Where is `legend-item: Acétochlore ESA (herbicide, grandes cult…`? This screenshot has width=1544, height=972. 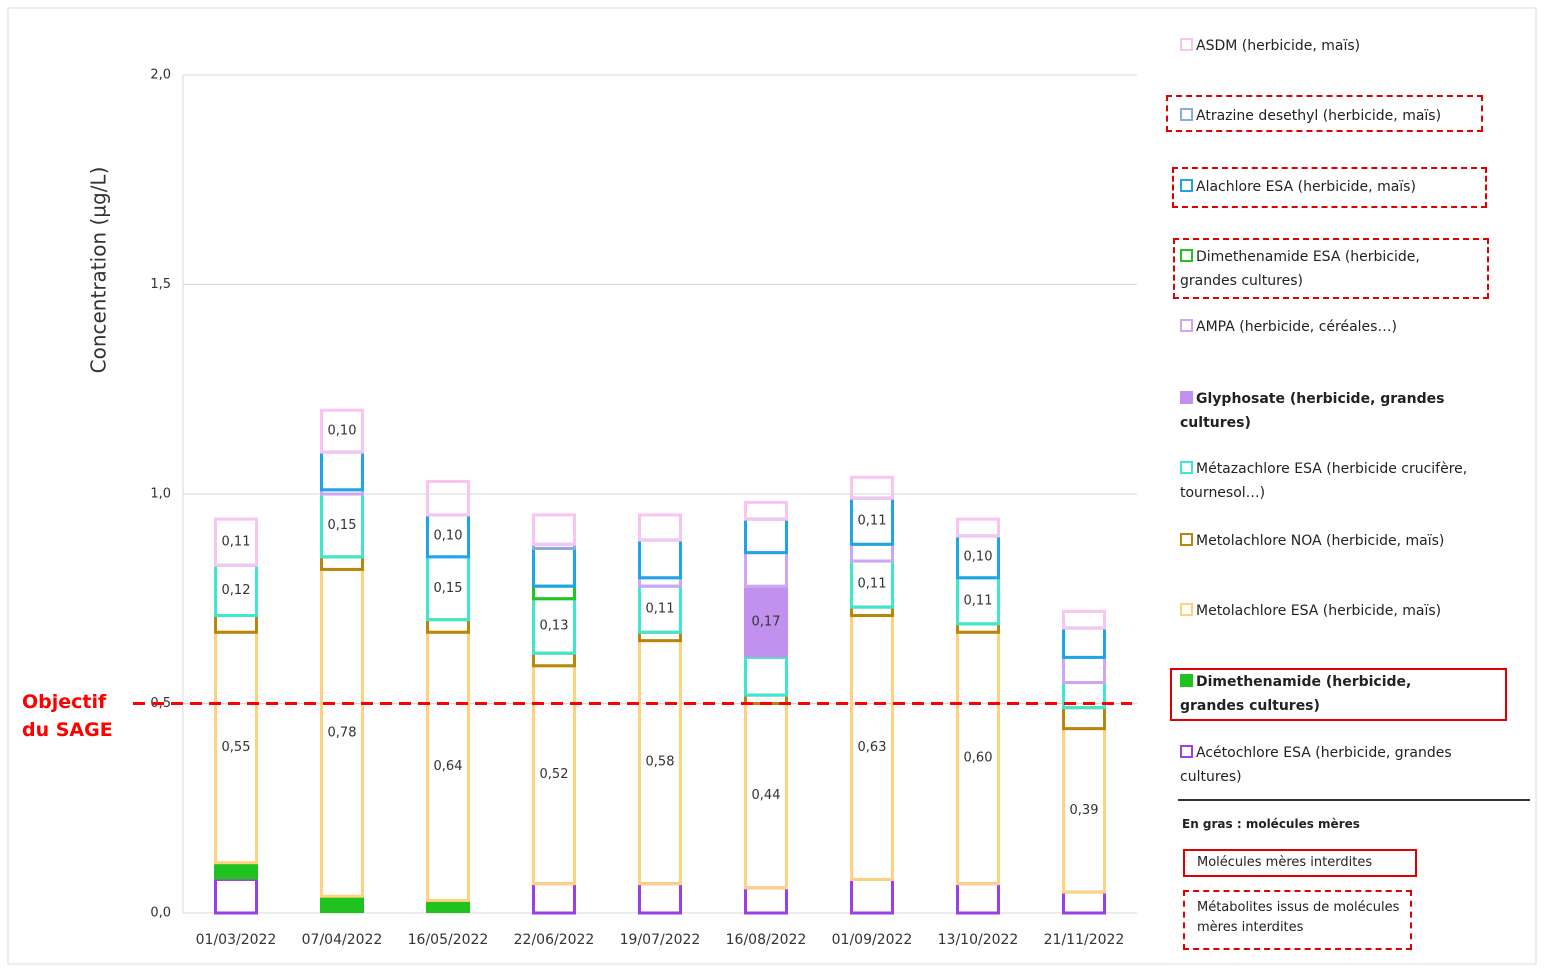
legend-item: Acétochlore ESA (herbicide, grandes cult… is located at coordinates (1330, 765).